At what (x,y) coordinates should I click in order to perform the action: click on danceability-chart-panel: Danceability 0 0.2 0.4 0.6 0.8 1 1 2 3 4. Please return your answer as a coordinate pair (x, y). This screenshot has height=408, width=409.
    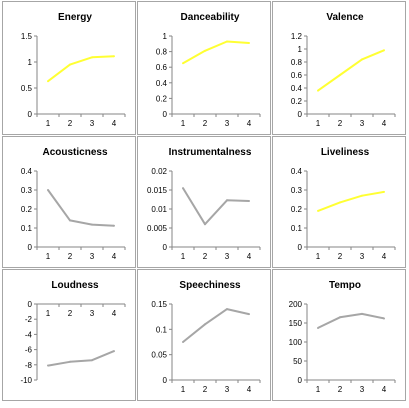
    Looking at the image, I should click on (204, 68).